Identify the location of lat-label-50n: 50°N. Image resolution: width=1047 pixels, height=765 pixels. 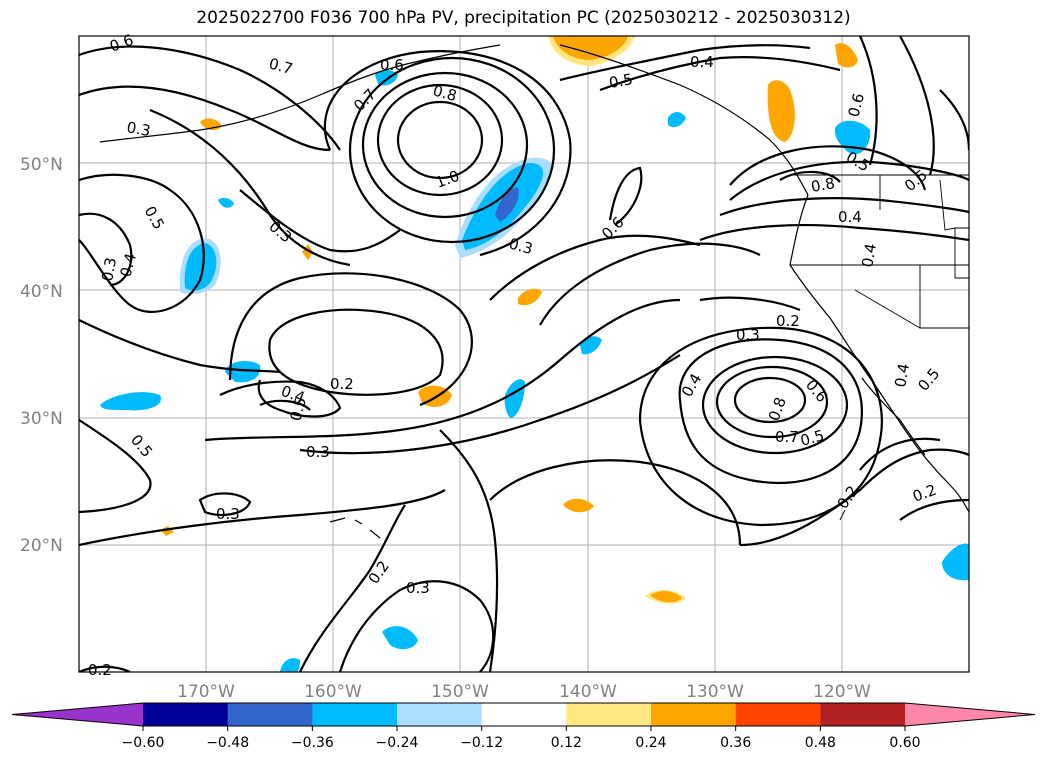
(41, 165).